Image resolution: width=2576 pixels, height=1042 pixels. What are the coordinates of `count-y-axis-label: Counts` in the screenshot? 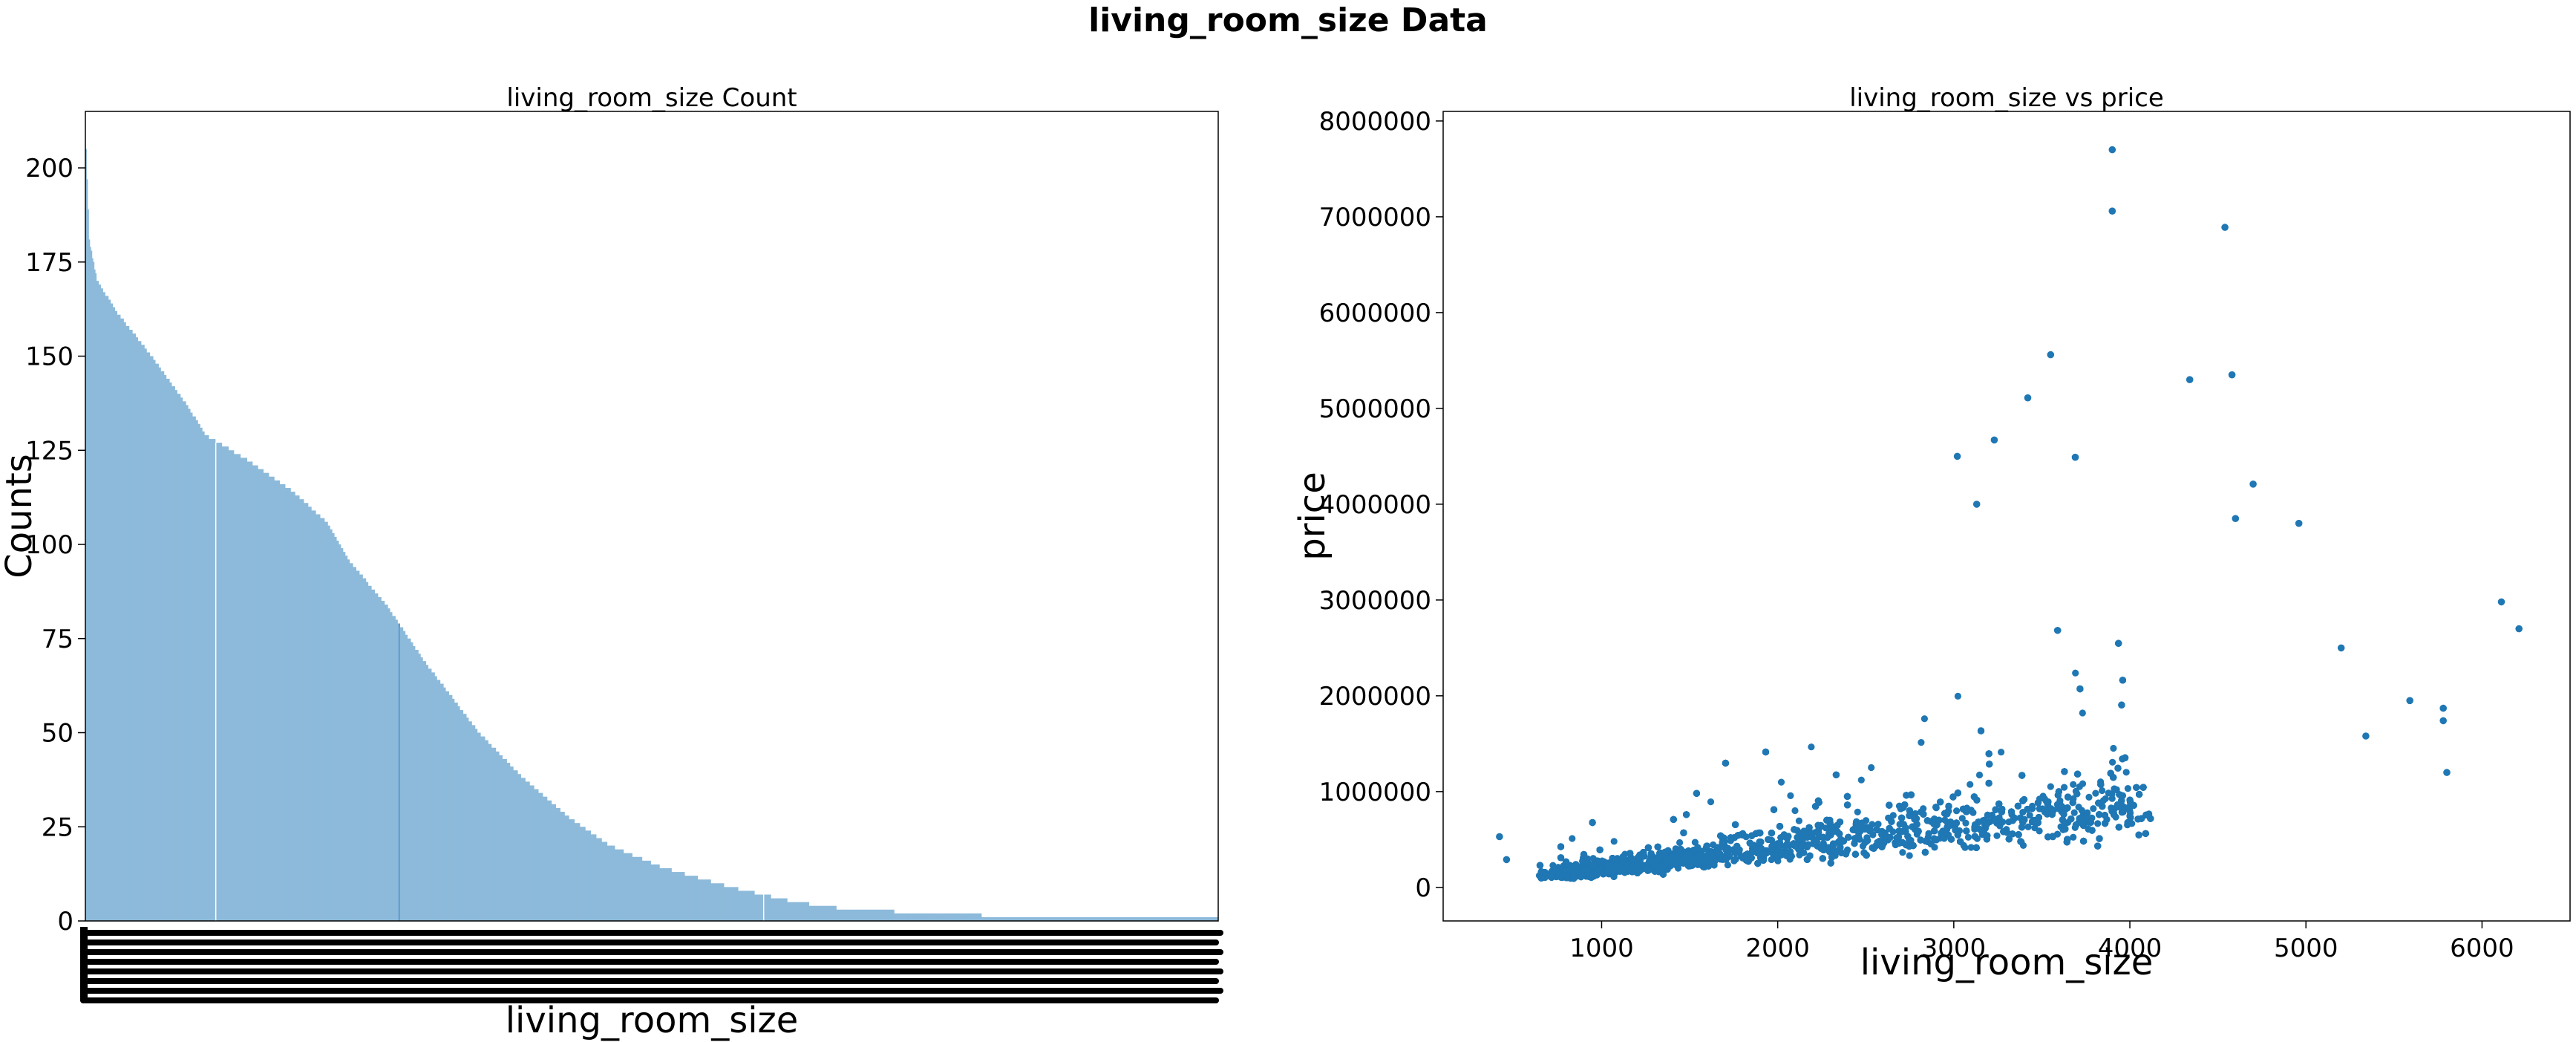 It's located at (20, 516).